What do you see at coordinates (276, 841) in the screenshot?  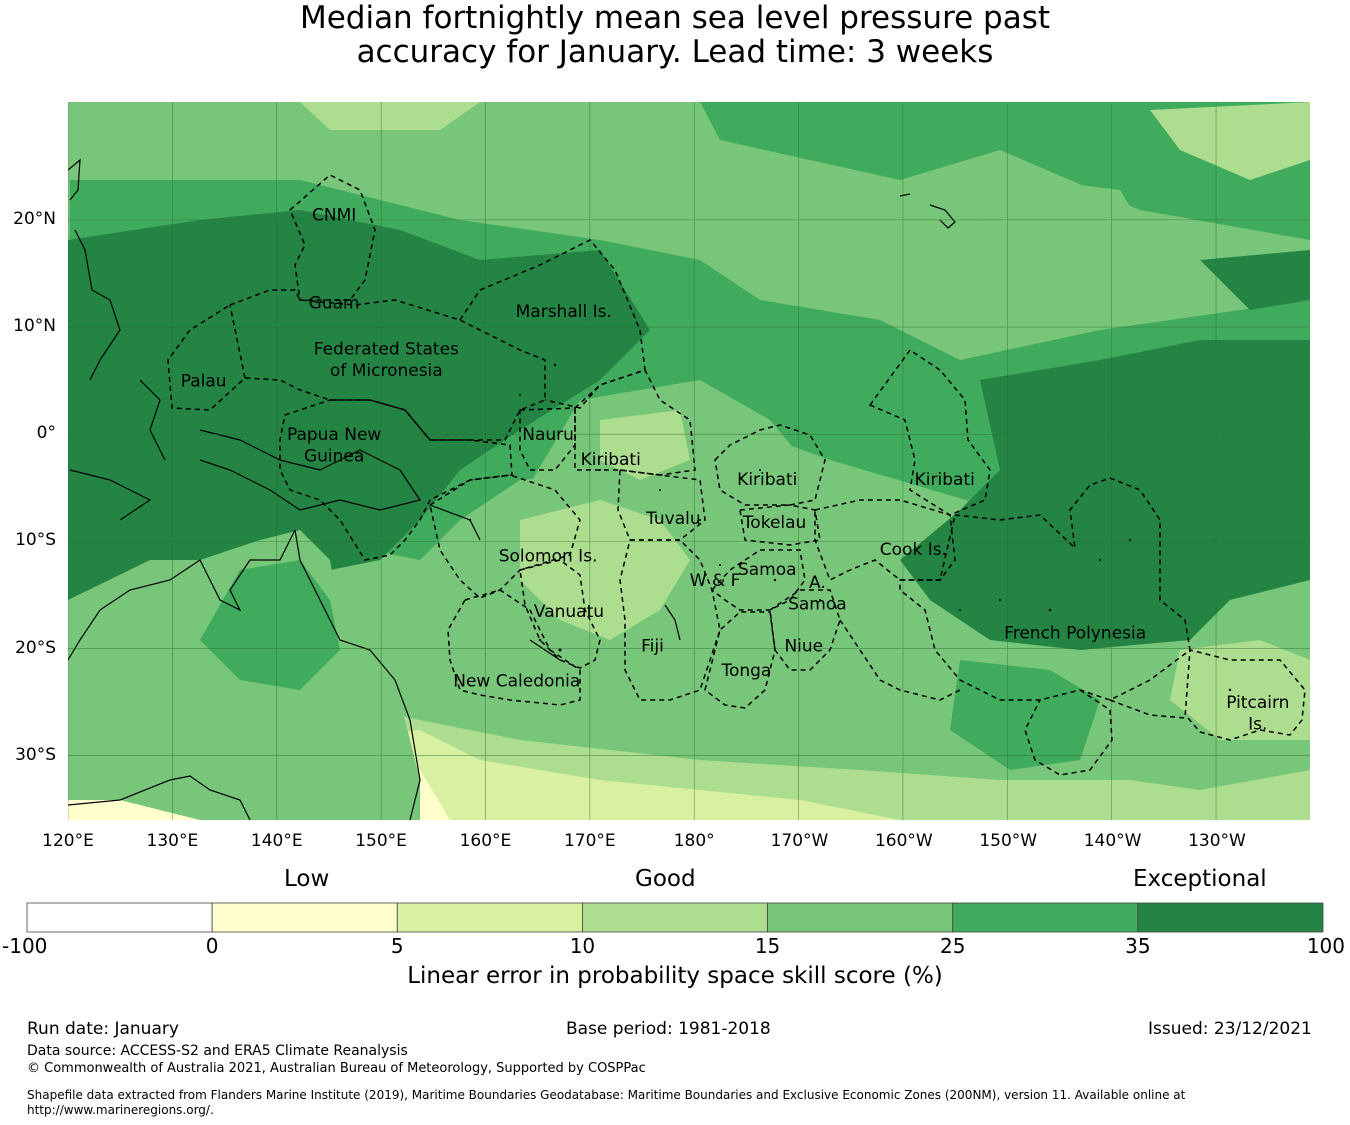 I see `longitude-tick-label: 140°E` at bounding box center [276, 841].